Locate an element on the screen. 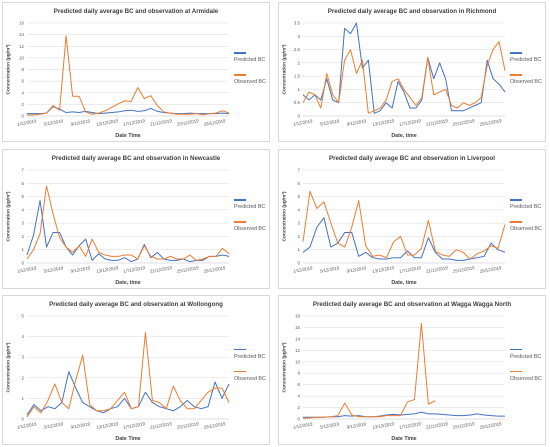 The height and width of the screenshot is (447, 550). y-tick-label: 8 is located at coordinates (299, 373).